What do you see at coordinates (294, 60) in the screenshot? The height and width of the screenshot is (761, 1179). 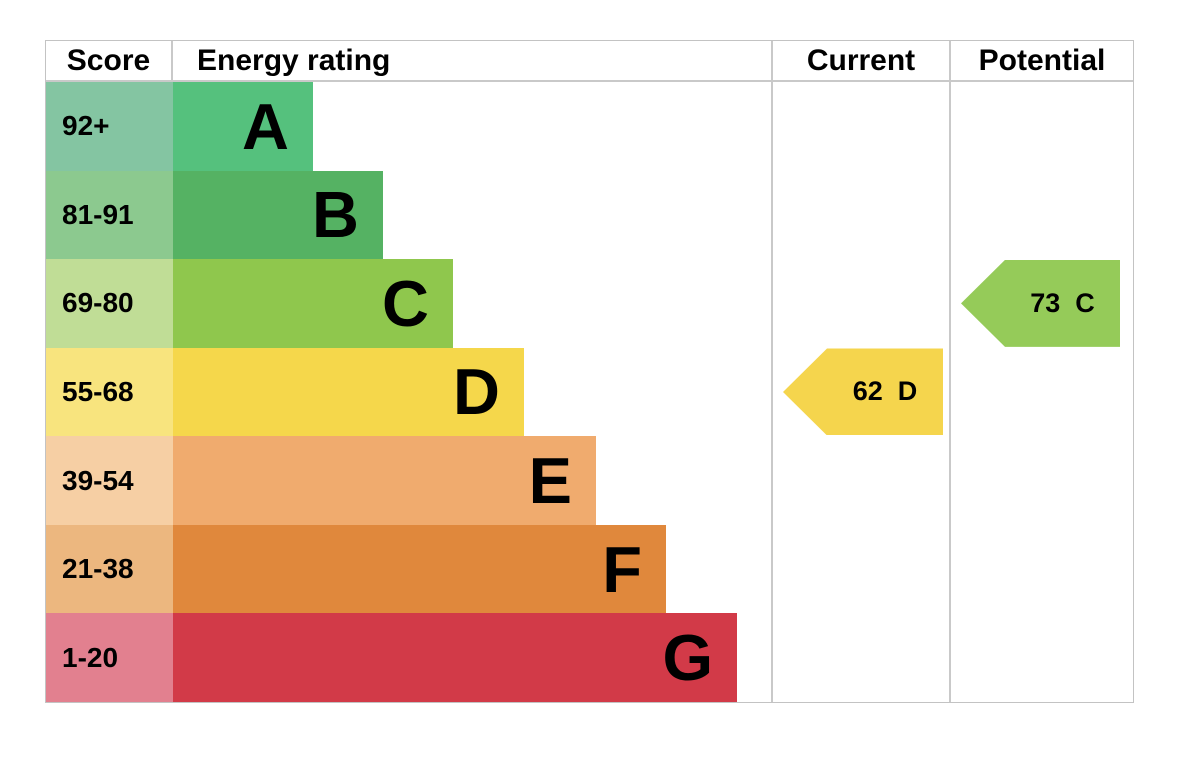 I see `energy-rating-header-label: Energy rating` at bounding box center [294, 60].